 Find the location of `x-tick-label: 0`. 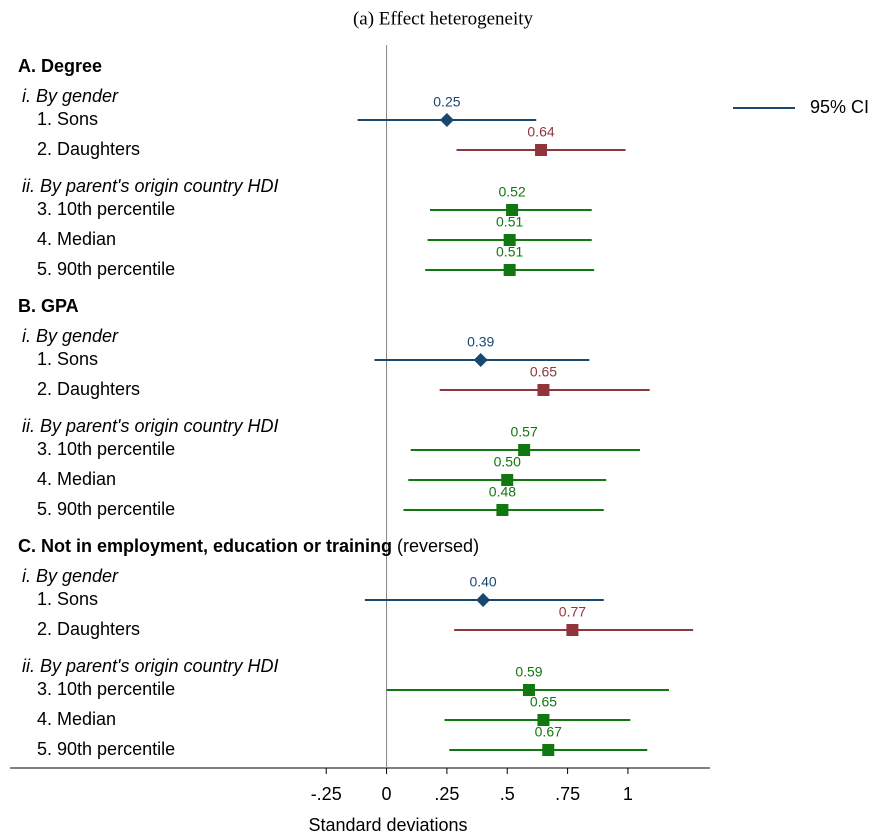

x-tick-label: 0 is located at coordinates (387, 794).